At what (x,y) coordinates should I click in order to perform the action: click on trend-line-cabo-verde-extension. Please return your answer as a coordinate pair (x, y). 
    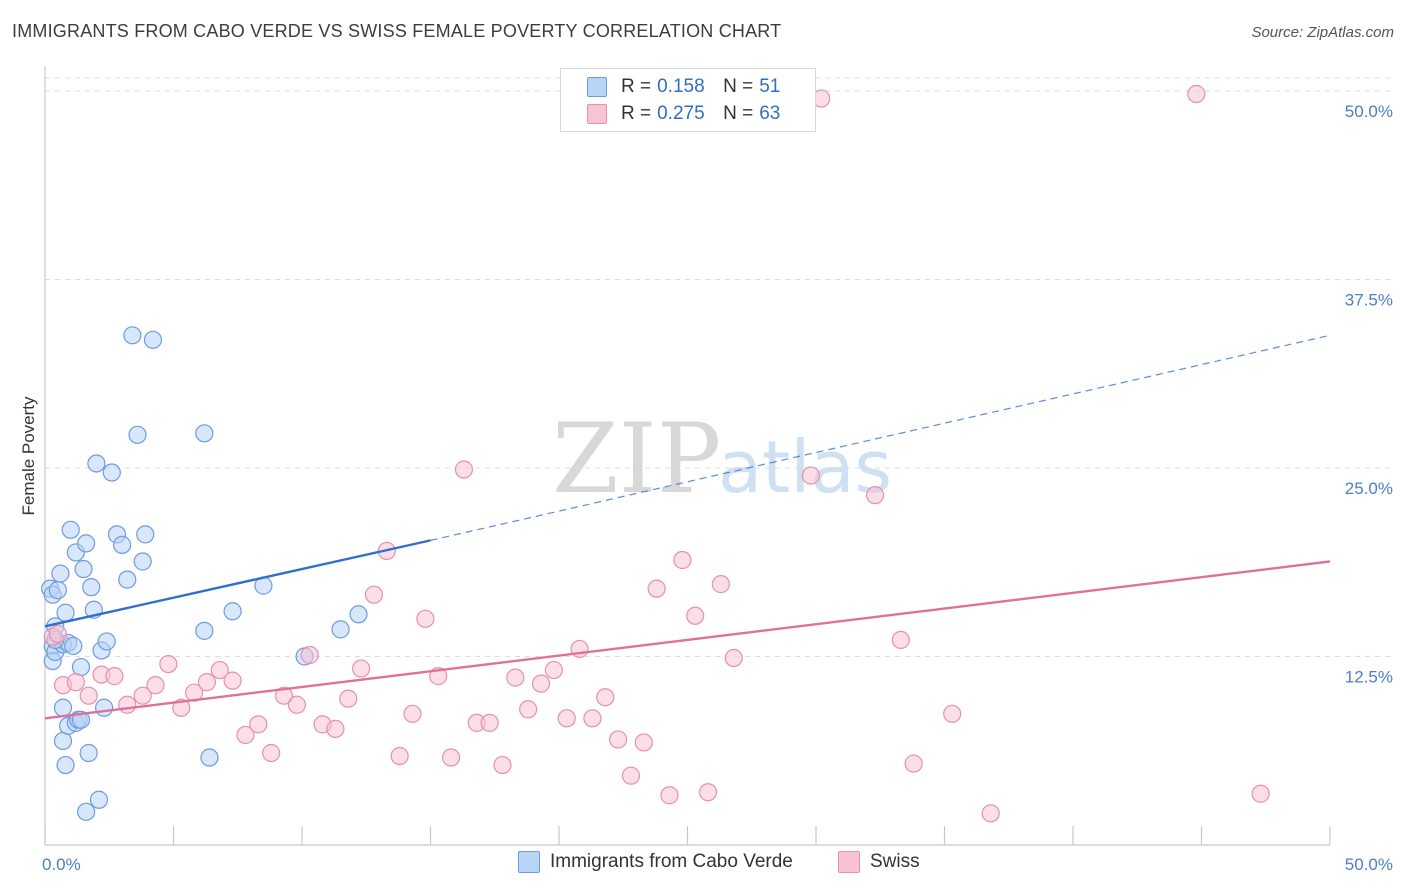
    Looking at the image, I should click on (880, 437).